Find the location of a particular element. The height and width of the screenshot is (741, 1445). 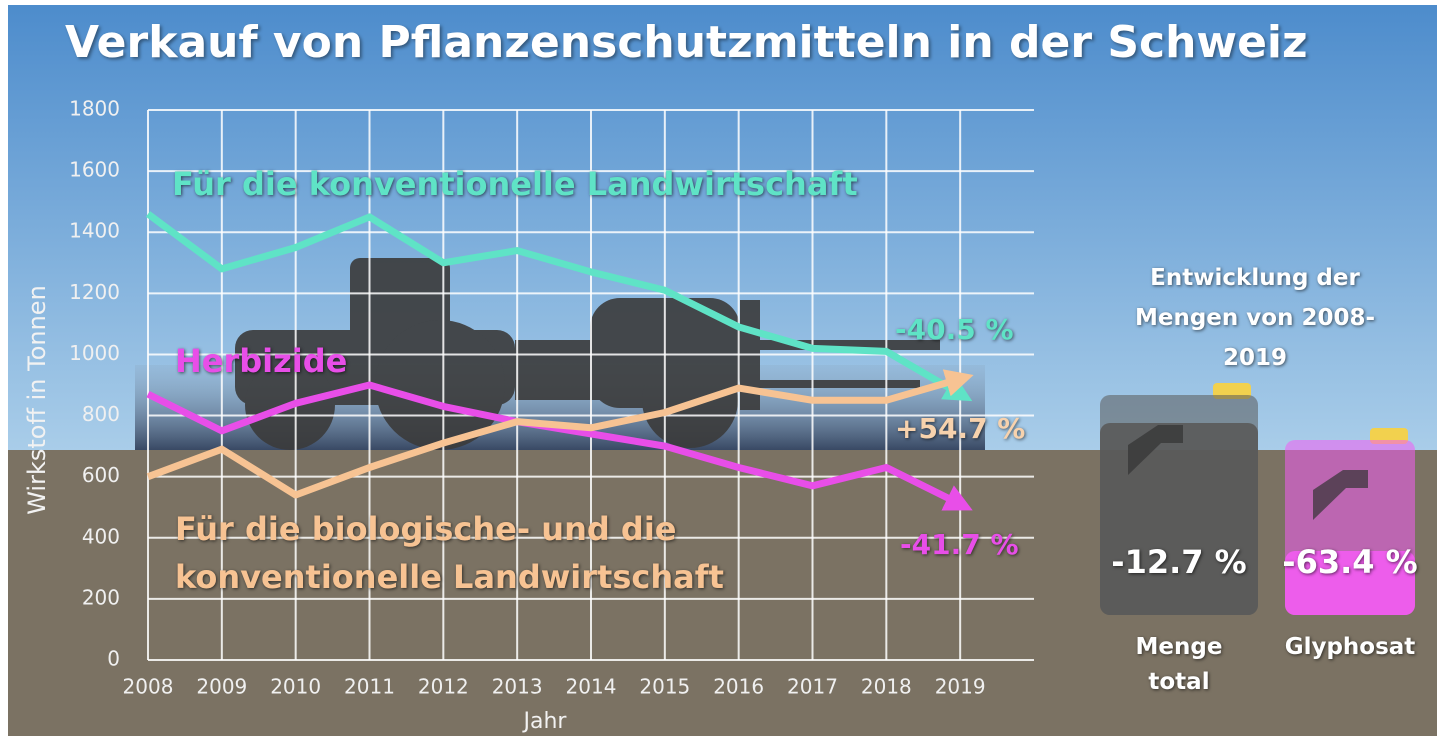

canister-label: Glyphosat is located at coordinates (1350, 647).